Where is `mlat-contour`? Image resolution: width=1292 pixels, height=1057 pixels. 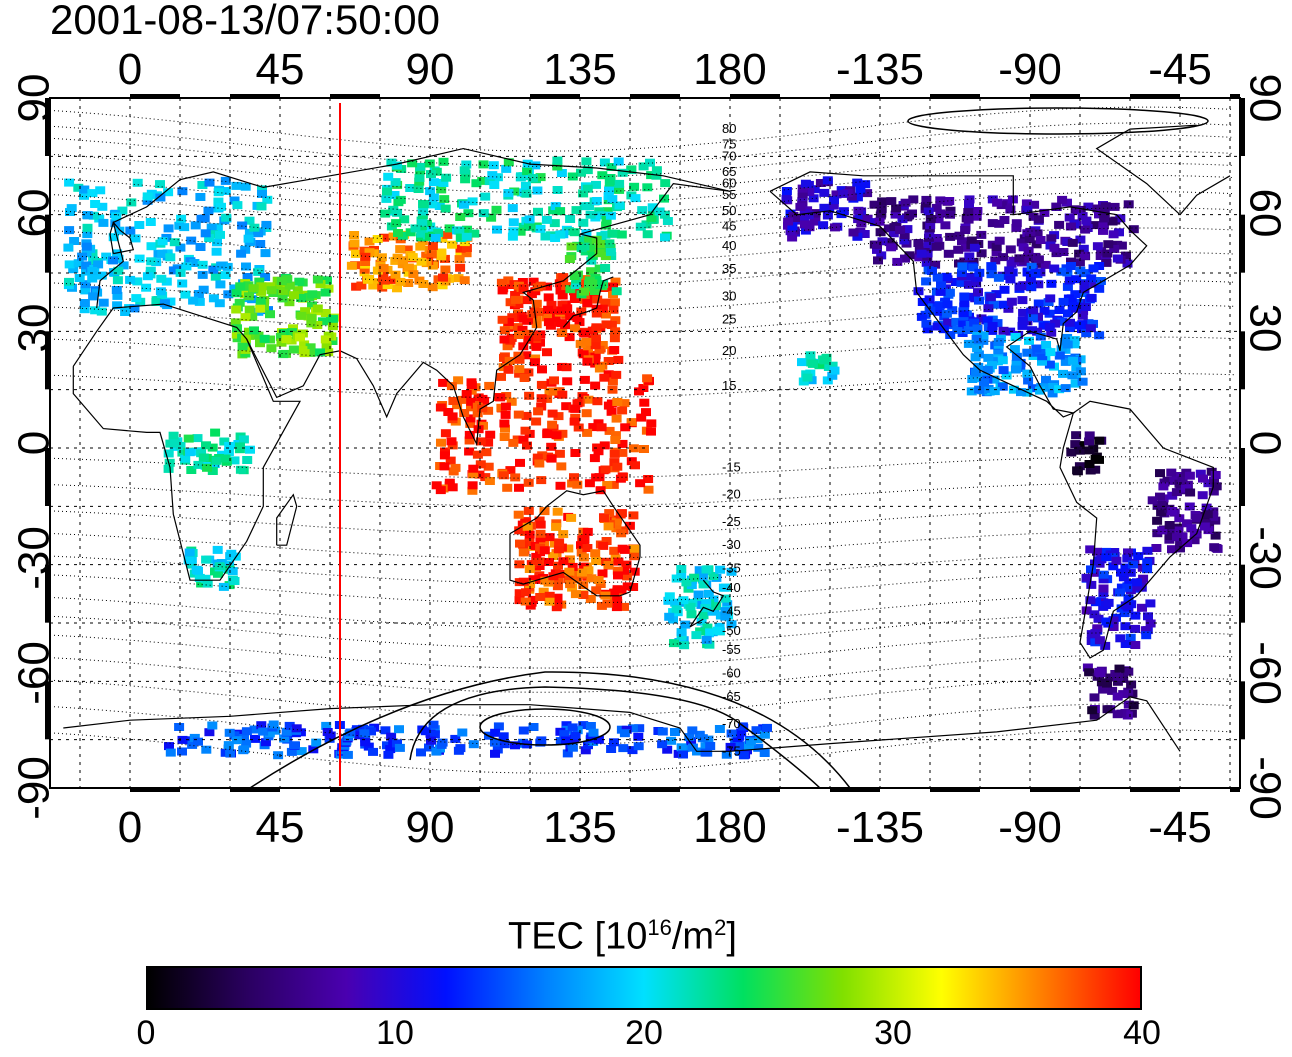
mlat-contour is located at coordinates (642, 588).